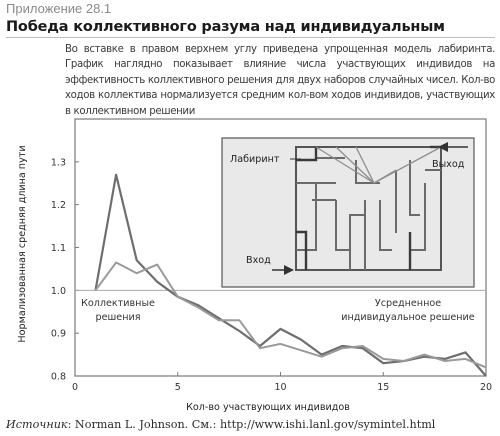  I want to click on y-tick-label: 0.9, so click(58, 334).